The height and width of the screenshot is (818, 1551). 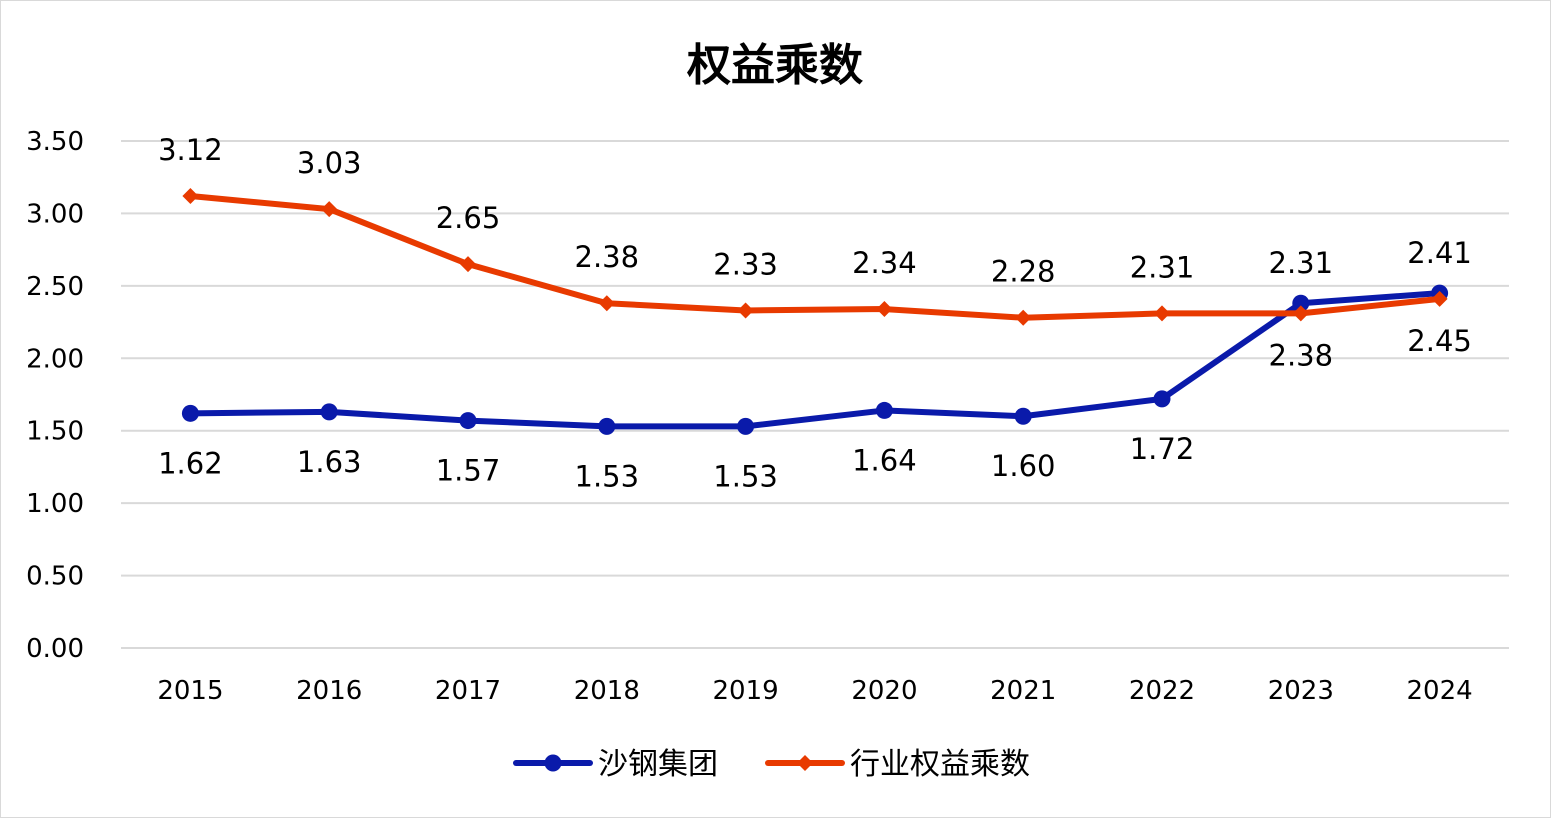 I want to click on industry-data-label: 2.33, so click(x=745, y=264).